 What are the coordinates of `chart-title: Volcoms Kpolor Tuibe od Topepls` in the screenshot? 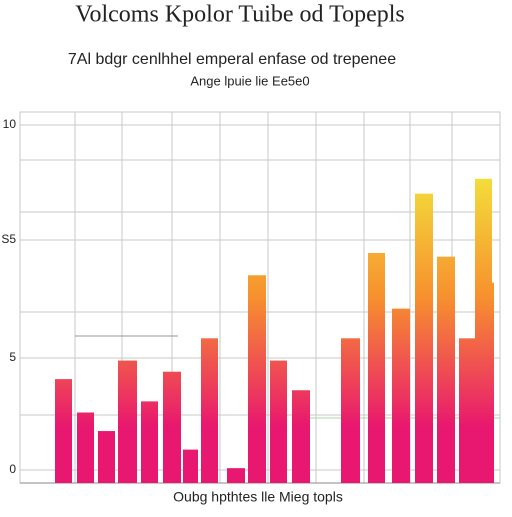 It's located at (239, 15).